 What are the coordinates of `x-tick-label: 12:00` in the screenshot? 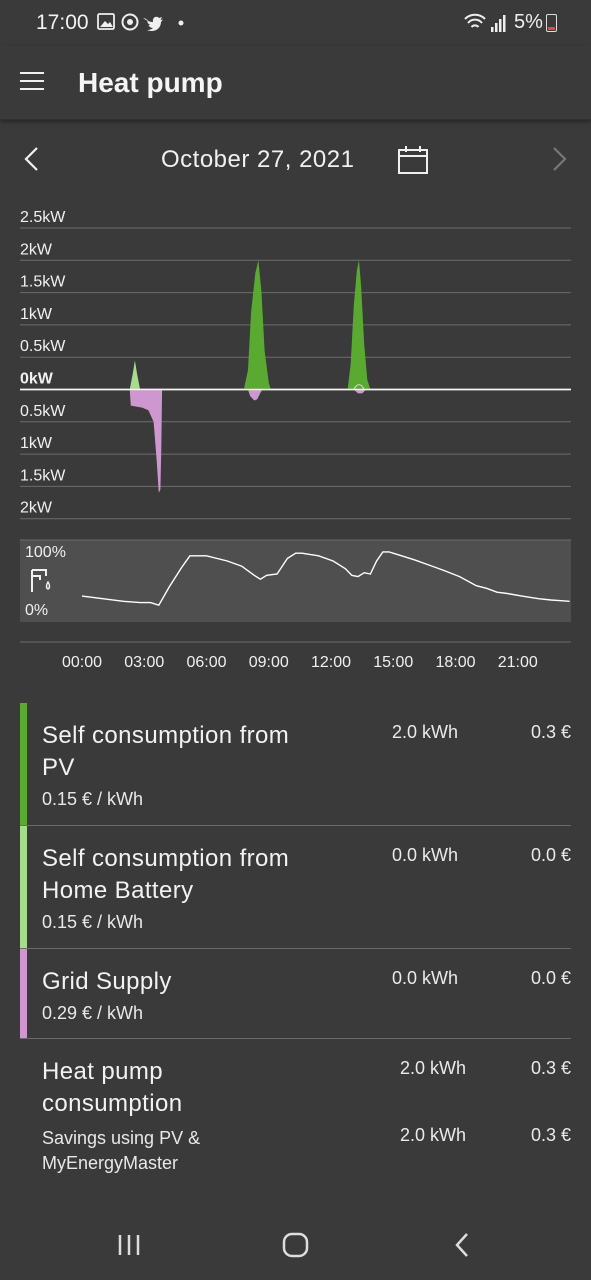 It's located at (331, 662).